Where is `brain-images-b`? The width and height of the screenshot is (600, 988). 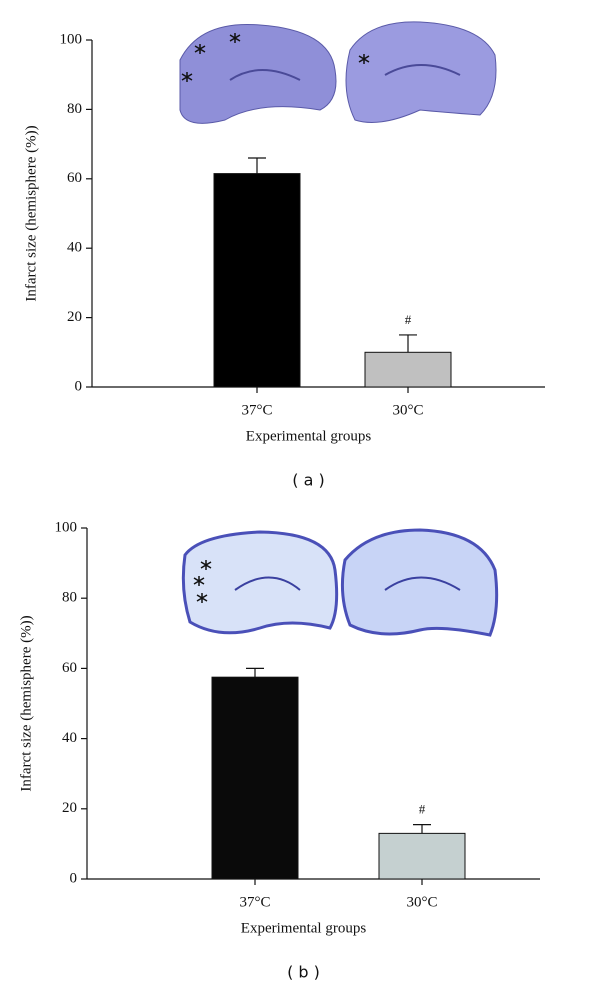
brain-images-b is located at coordinates (340, 582).